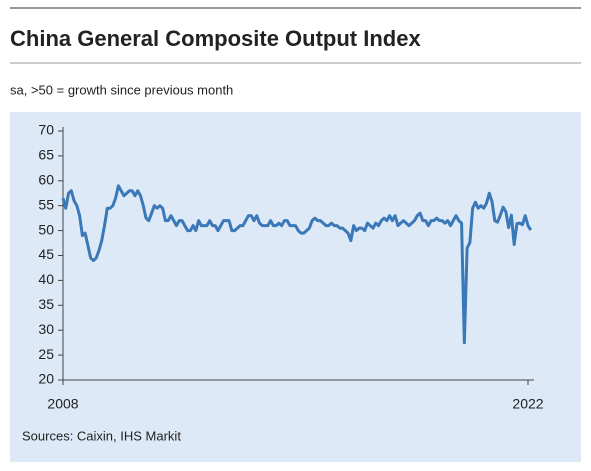  Describe the element at coordinates (46, 204) in the screenshot. I see `y-tick-label: 55` at that location.